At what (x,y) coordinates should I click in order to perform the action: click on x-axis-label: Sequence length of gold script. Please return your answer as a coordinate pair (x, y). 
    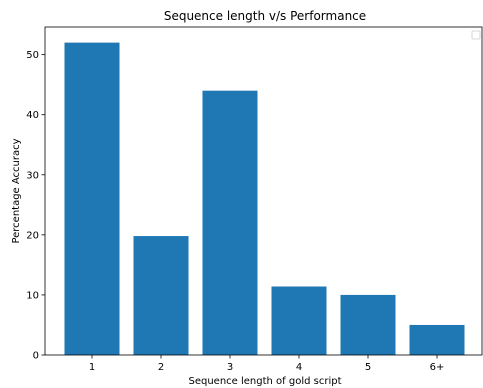
    Looking at the image, I should click on (264, 381).